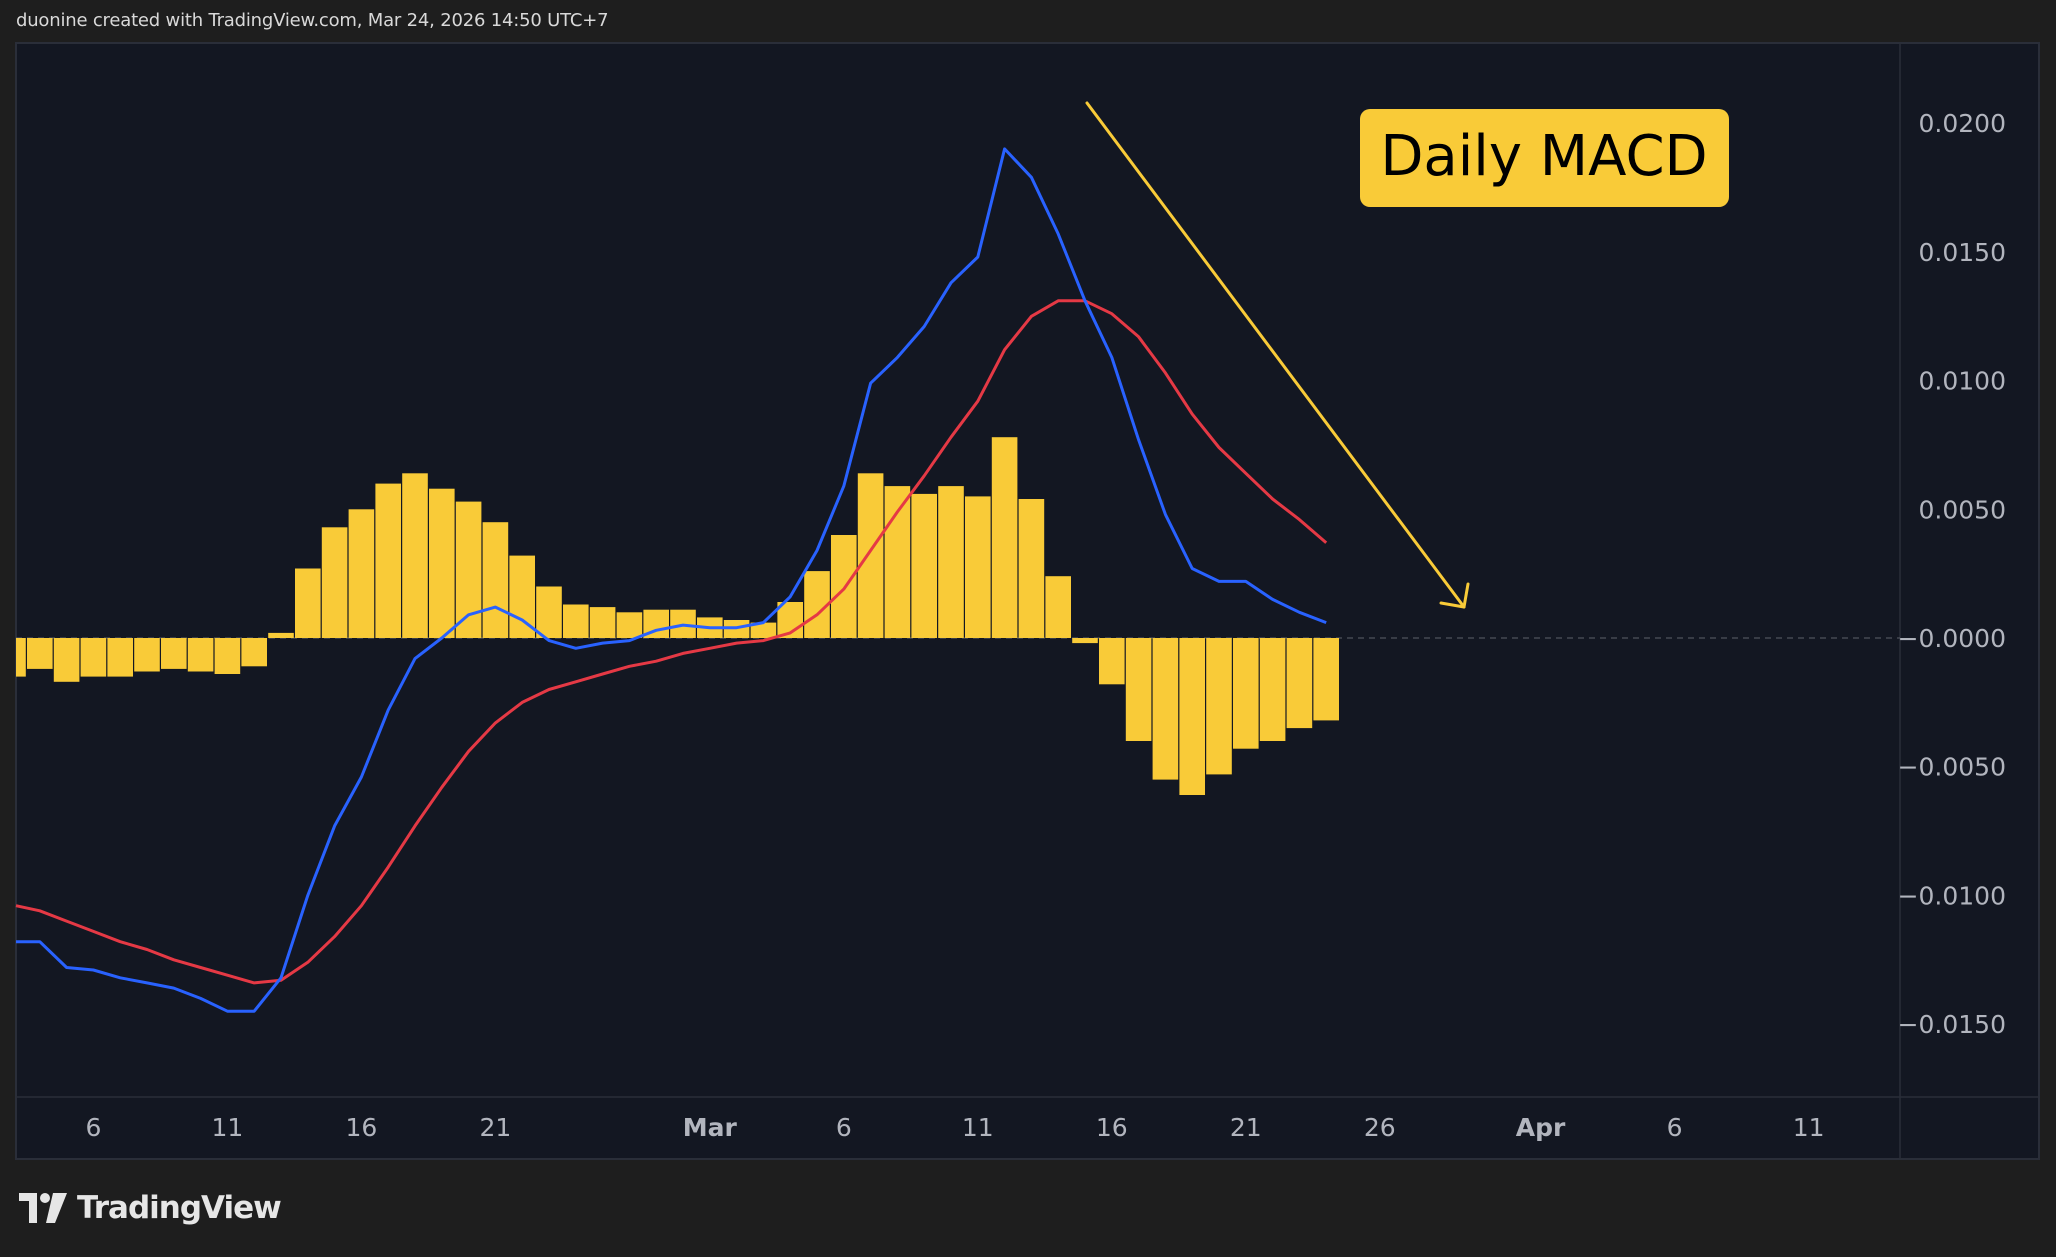 The image size is (2056, 1257). I want to click on tradingview-logo-icon, so click(43, 1208).